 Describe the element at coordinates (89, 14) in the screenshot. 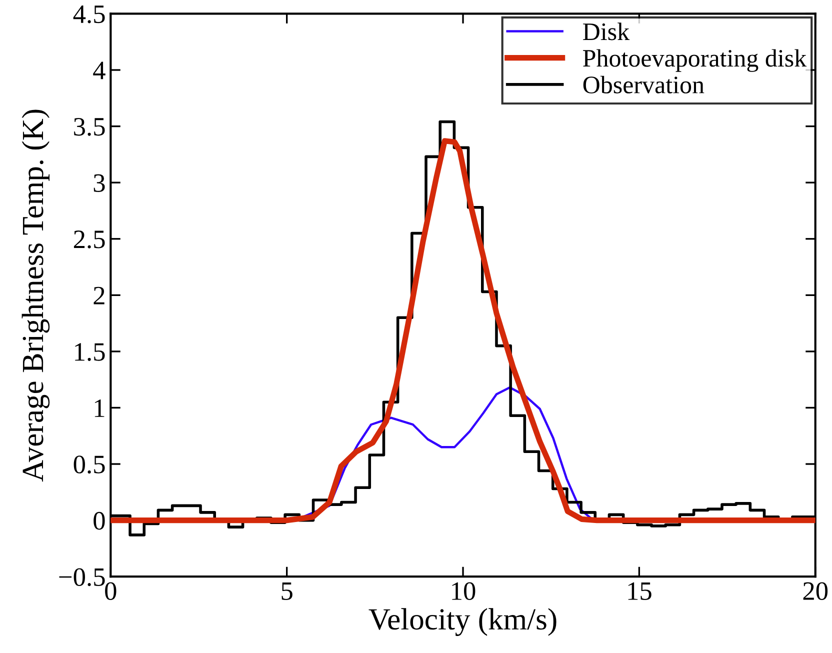

I see `y-tick-label: 4.5` at that location.